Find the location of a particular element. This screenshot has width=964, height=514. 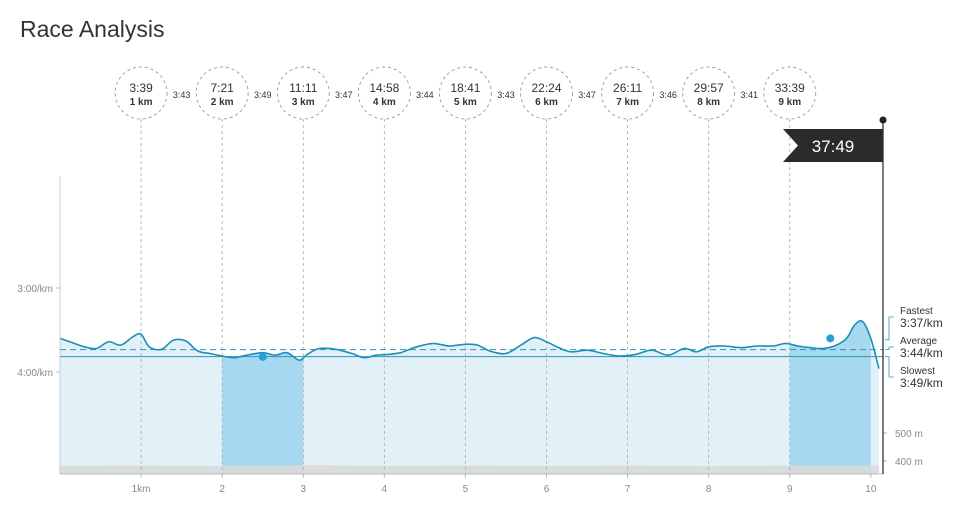

x-tick-label: 9 is located at coordinates (790, 489).